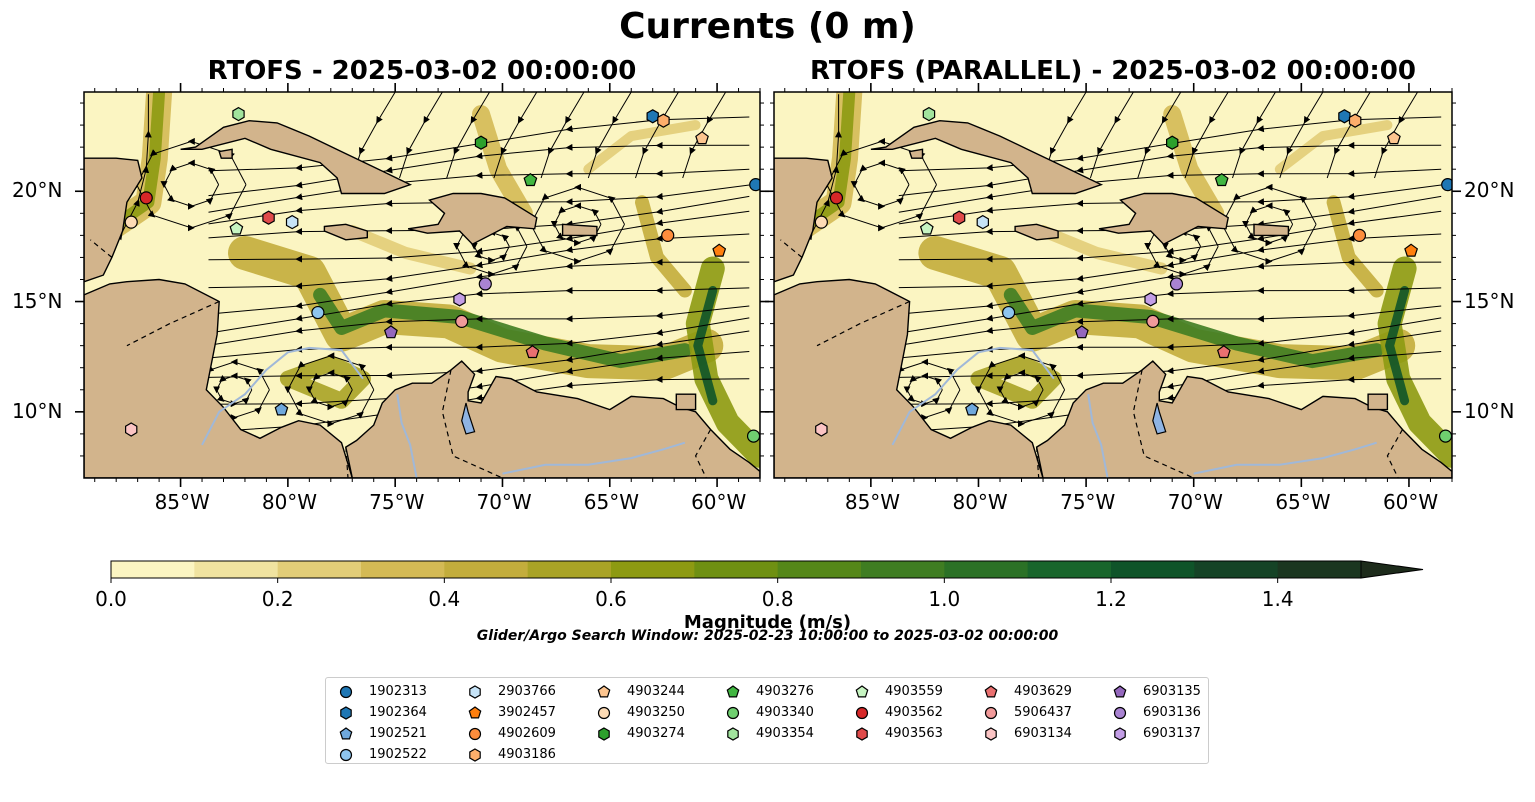 The image size is (1535, 802). What do you see at coordinates (1489, 410) in the screenshot?
I see `y-tick-label: 10°N` at bounding box center [1489, 410].